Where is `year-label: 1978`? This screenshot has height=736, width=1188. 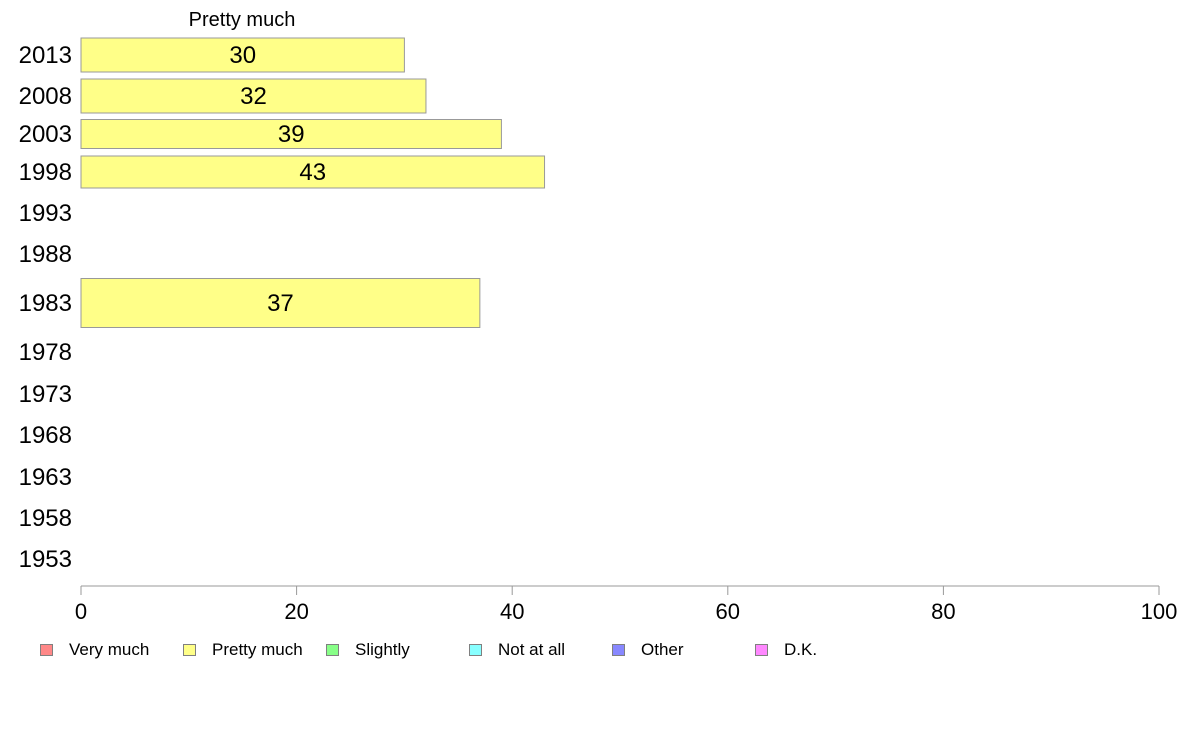 year-label: 1978 is located at coordinates (45, 352).